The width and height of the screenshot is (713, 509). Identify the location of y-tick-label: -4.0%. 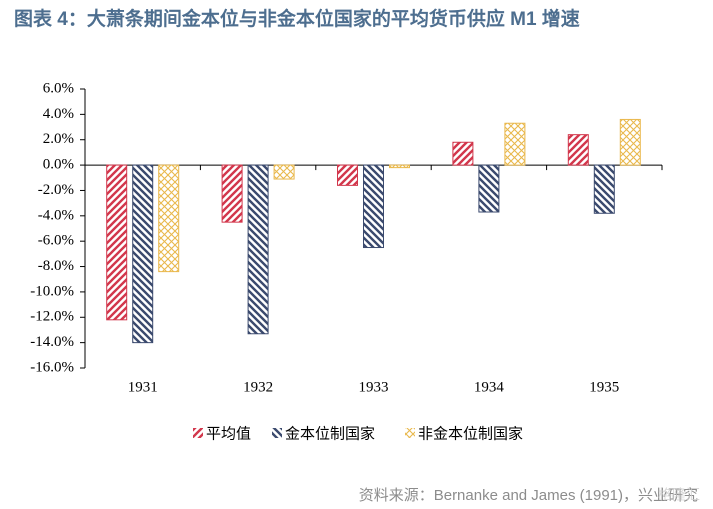
(56, 215).